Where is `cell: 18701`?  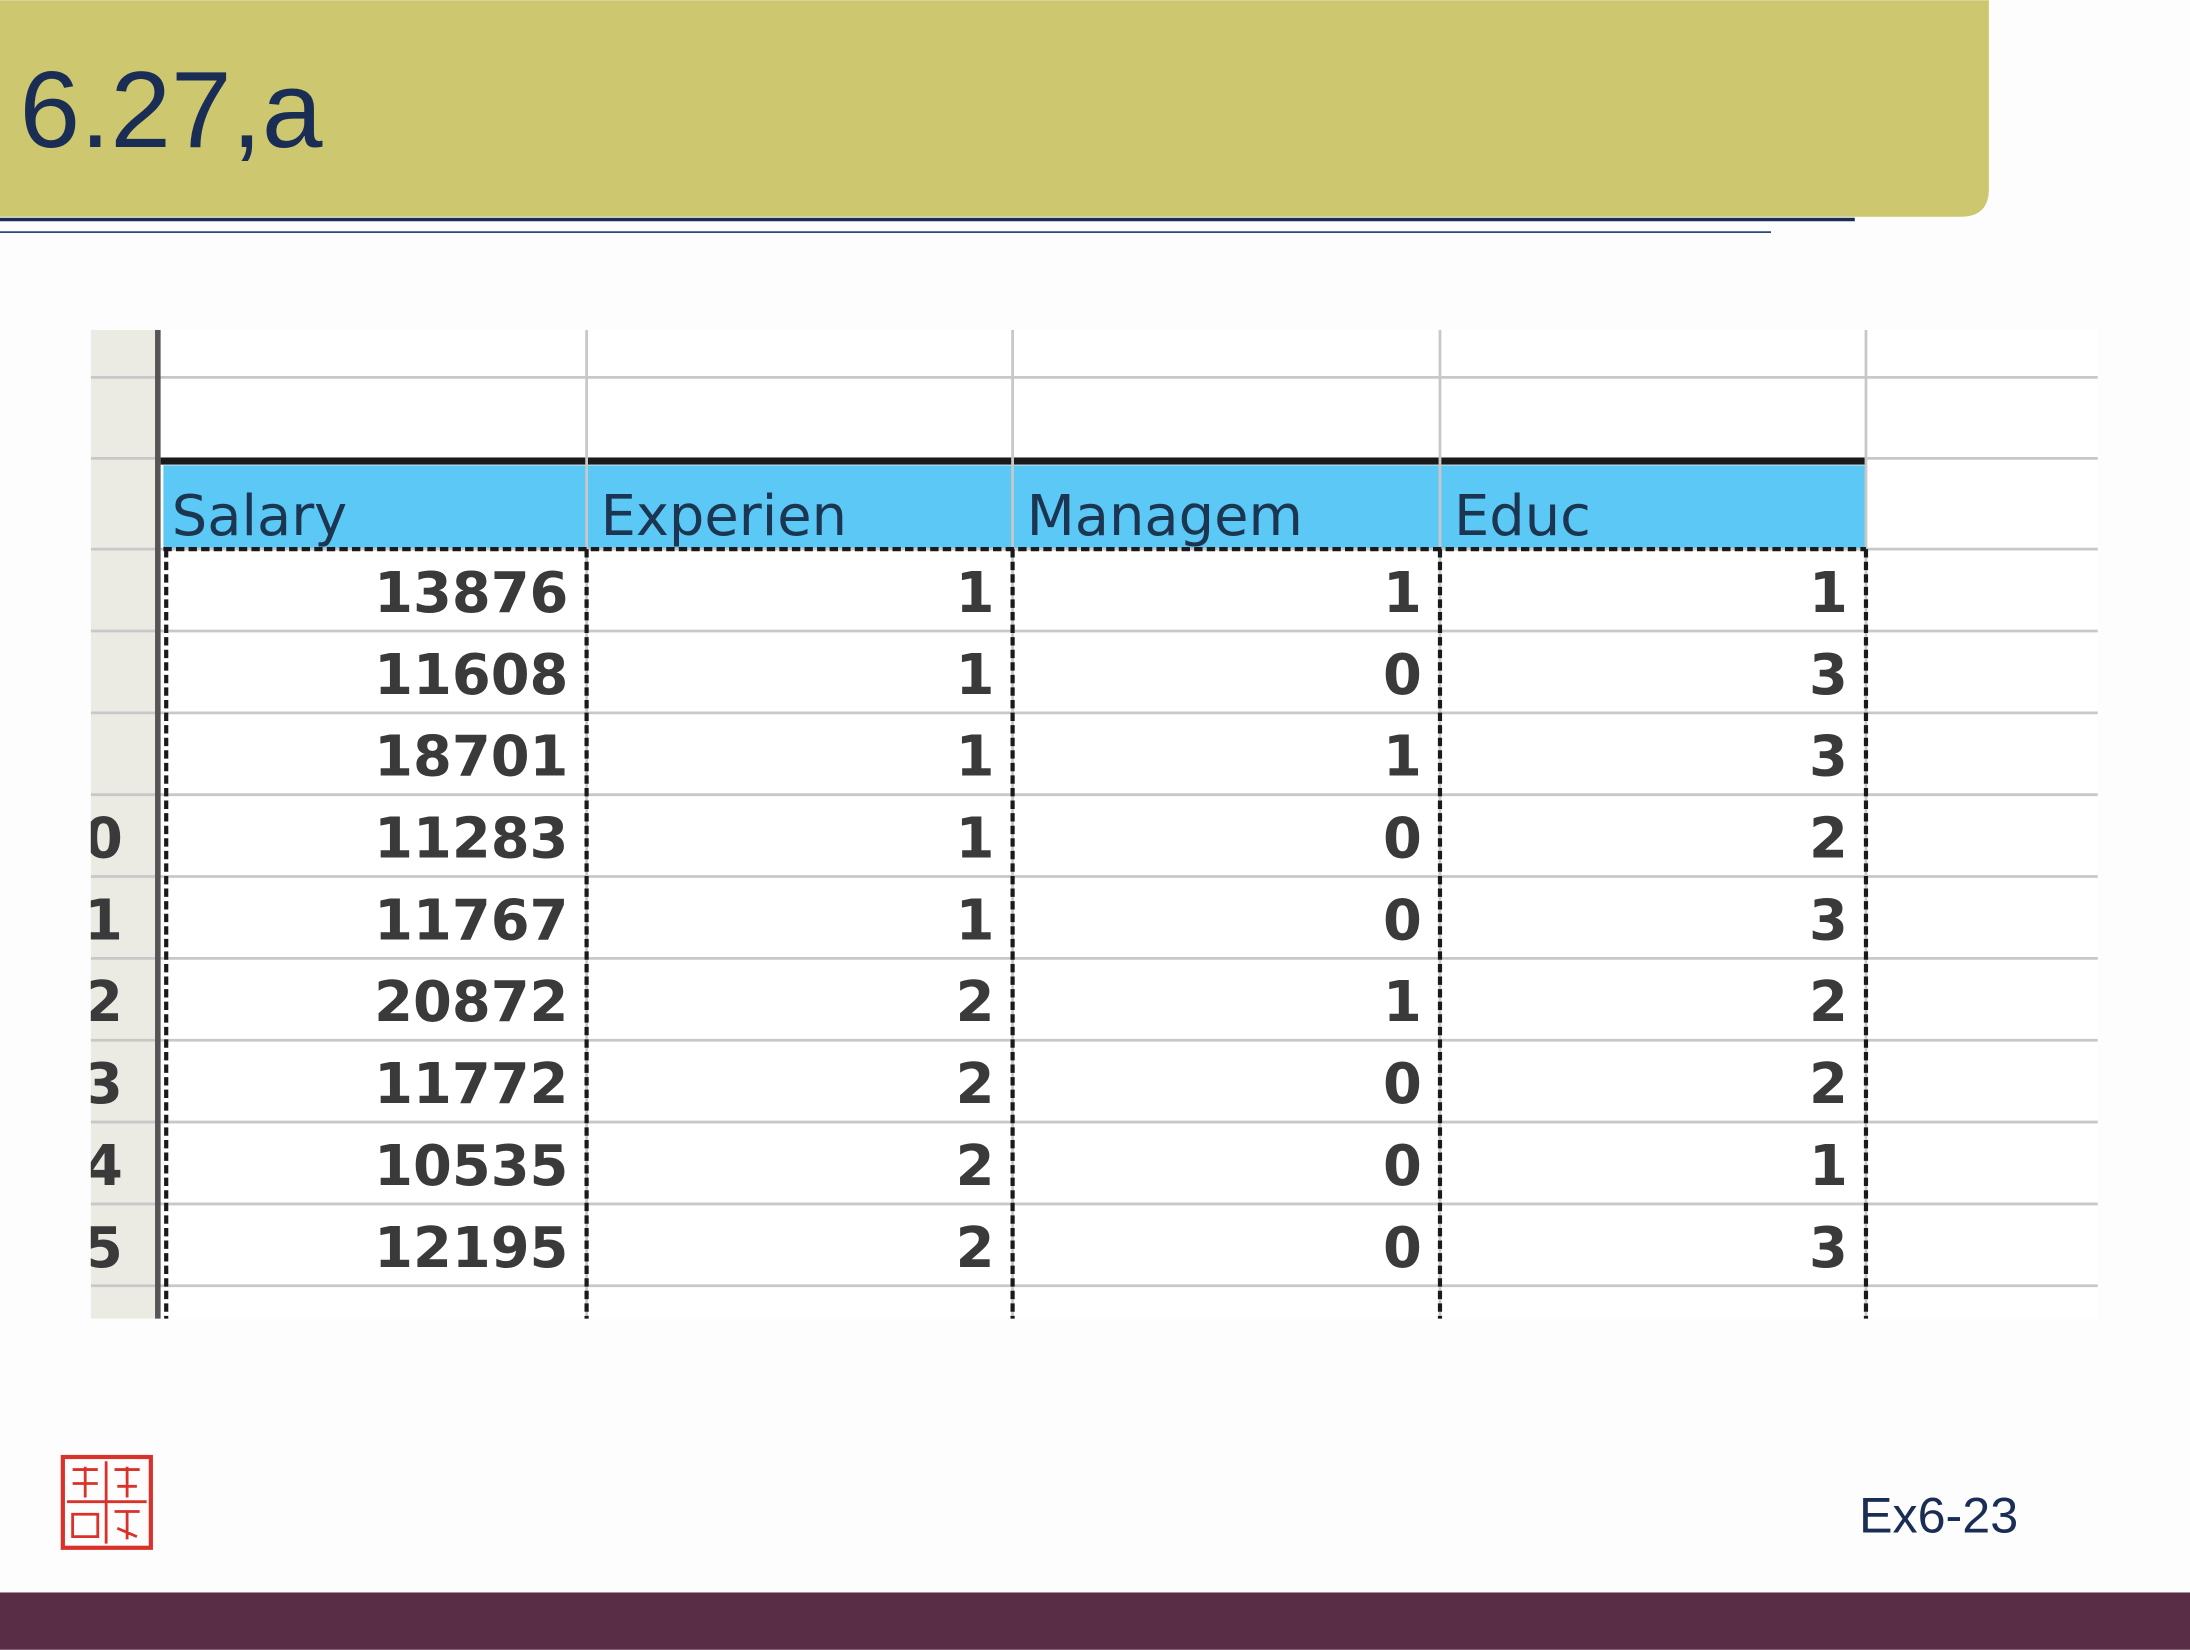
cell: 18701 is located at coordinates (471, 757).